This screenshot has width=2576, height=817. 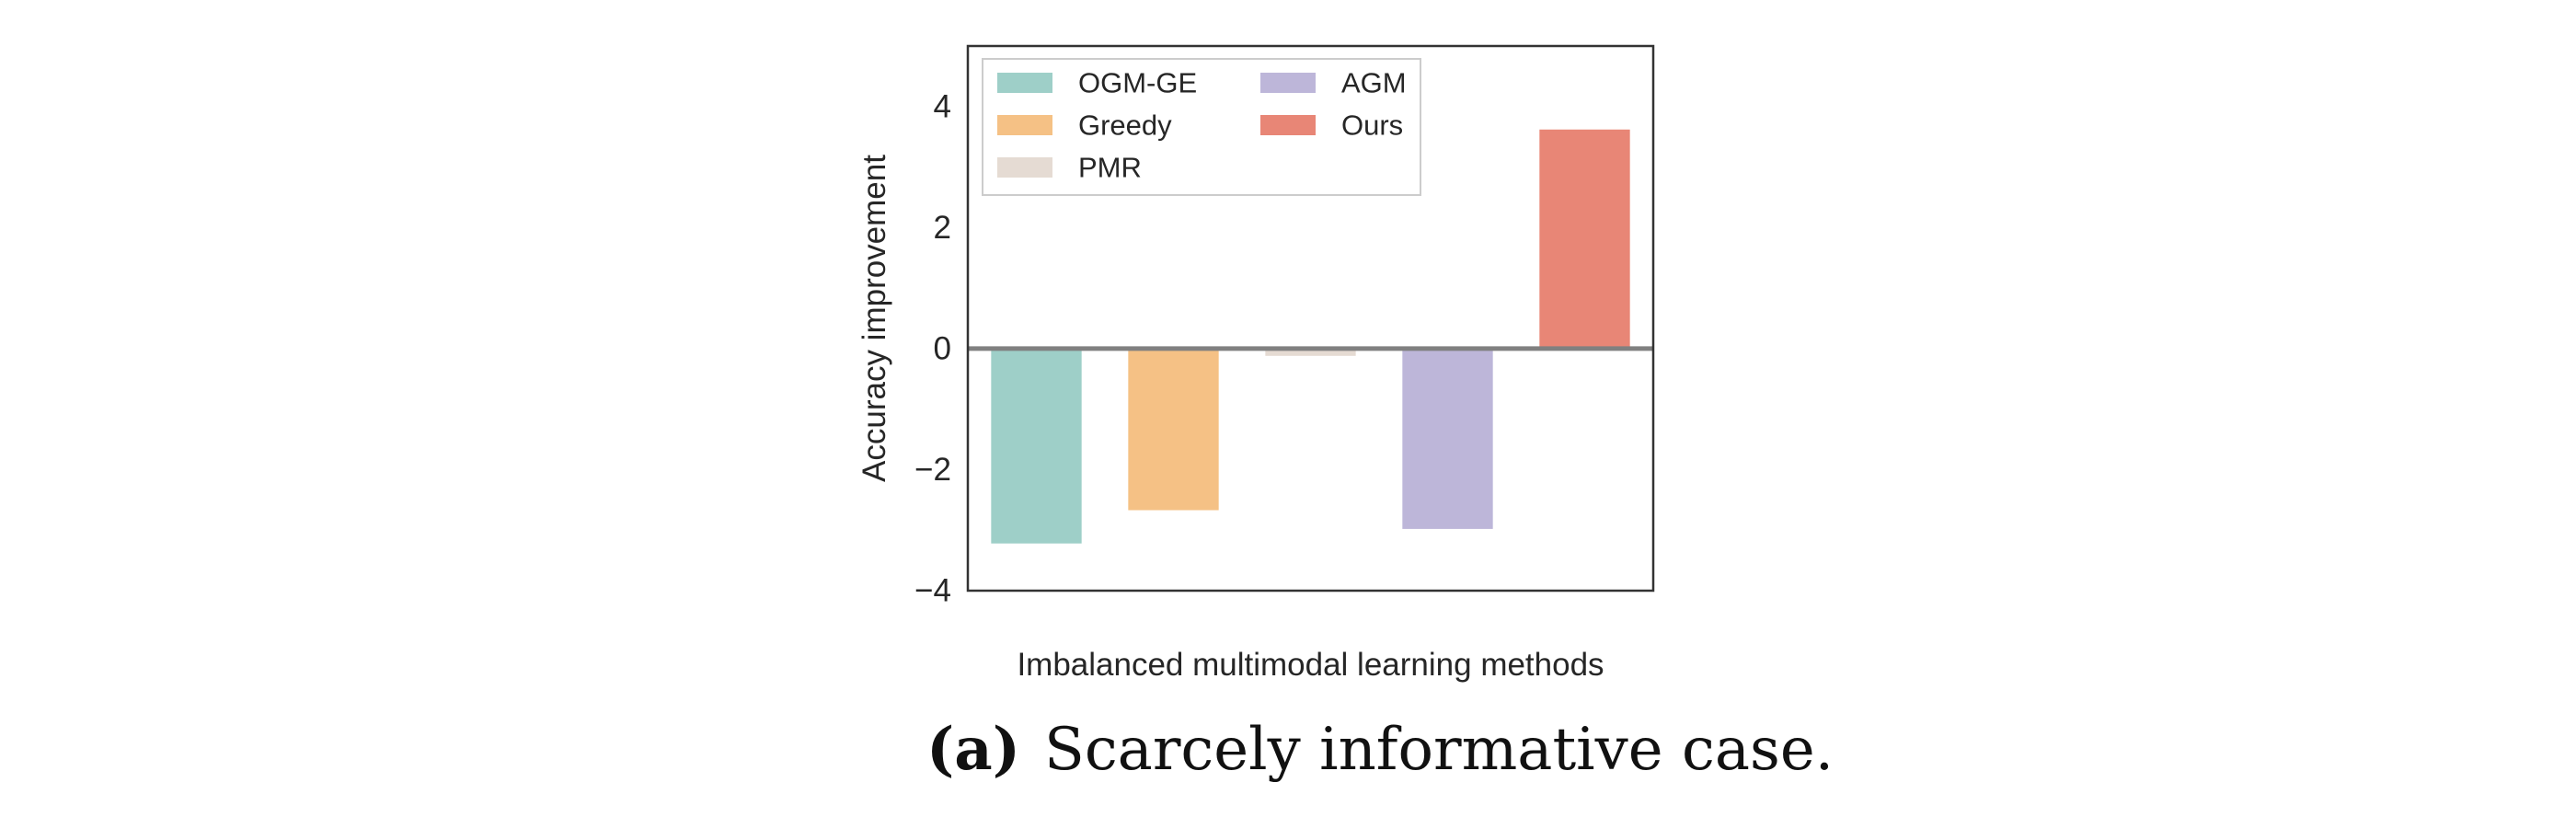 I want to click on legend-label: AGM, so click(x=1374, y=83).